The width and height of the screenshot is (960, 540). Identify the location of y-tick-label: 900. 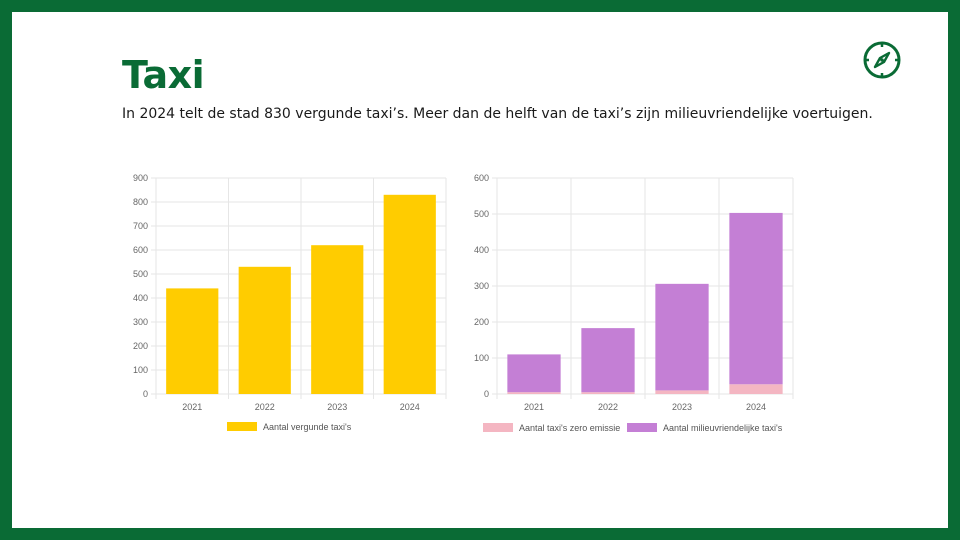
(140, 178).